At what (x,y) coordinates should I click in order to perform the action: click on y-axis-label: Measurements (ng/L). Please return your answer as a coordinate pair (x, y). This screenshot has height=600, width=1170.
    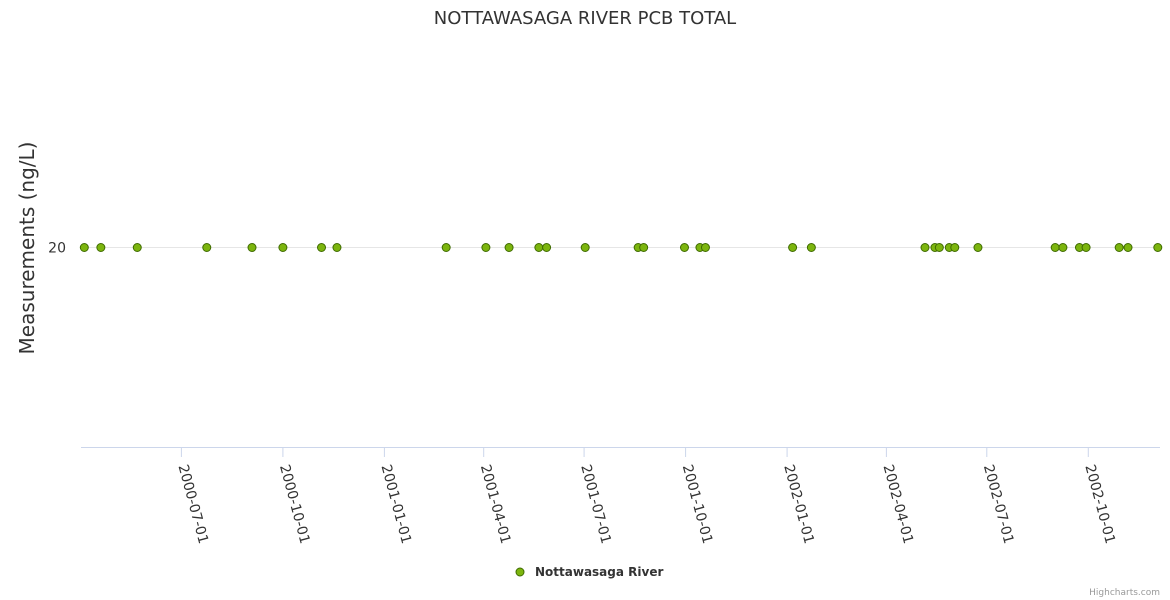
    Looking at the image, I should click on (27, 248).